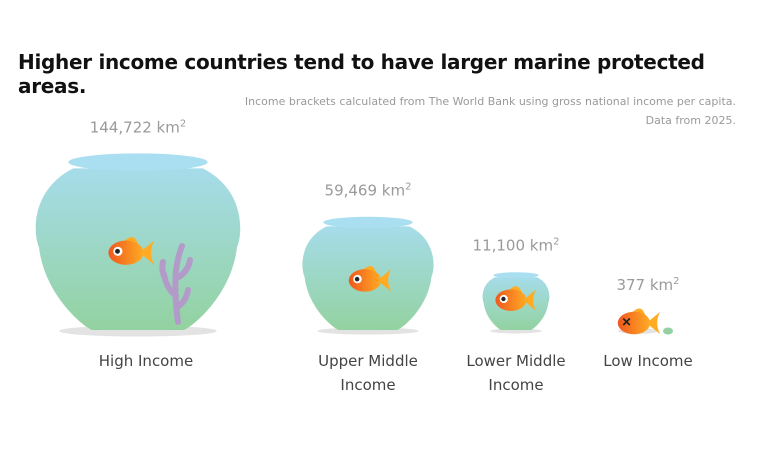 The height and width of the screenshot is (450, 760). I want to click on category-label: Lower Middle, so click(515, 361).